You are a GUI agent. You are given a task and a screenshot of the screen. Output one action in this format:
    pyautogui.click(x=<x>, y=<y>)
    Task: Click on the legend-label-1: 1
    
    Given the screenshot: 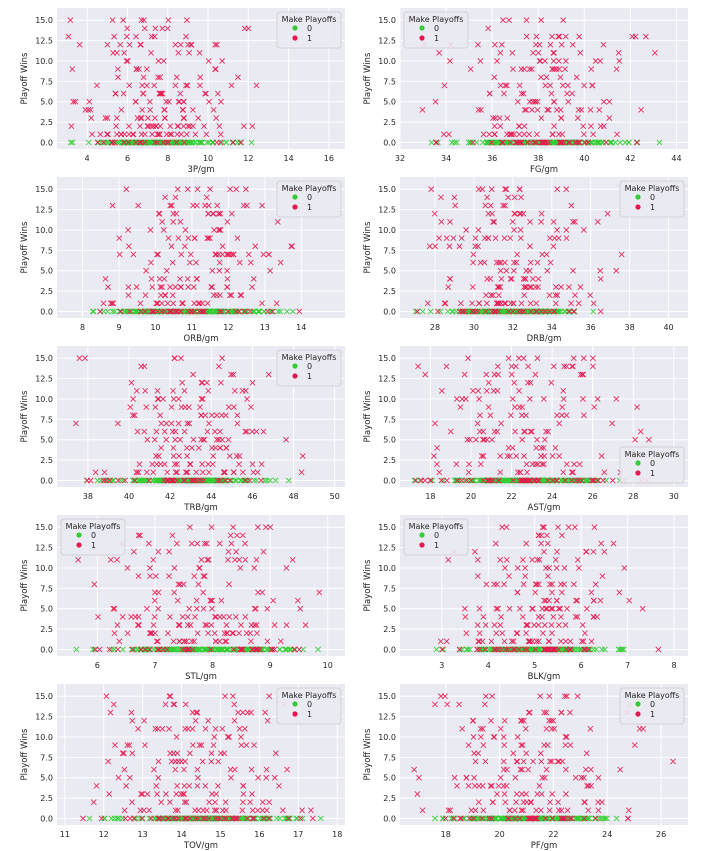 What is the action you would take?
    pyautogui.click(x=309, y=376)
    